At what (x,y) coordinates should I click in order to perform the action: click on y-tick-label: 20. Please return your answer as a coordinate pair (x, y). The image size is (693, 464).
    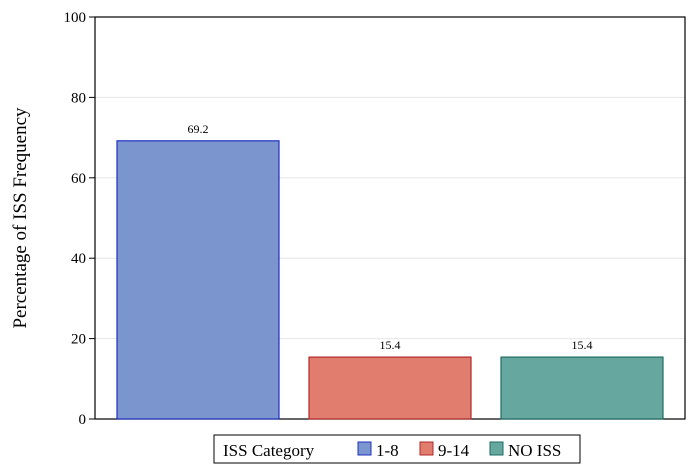
    Looking at the image, I should click on (78, 340).